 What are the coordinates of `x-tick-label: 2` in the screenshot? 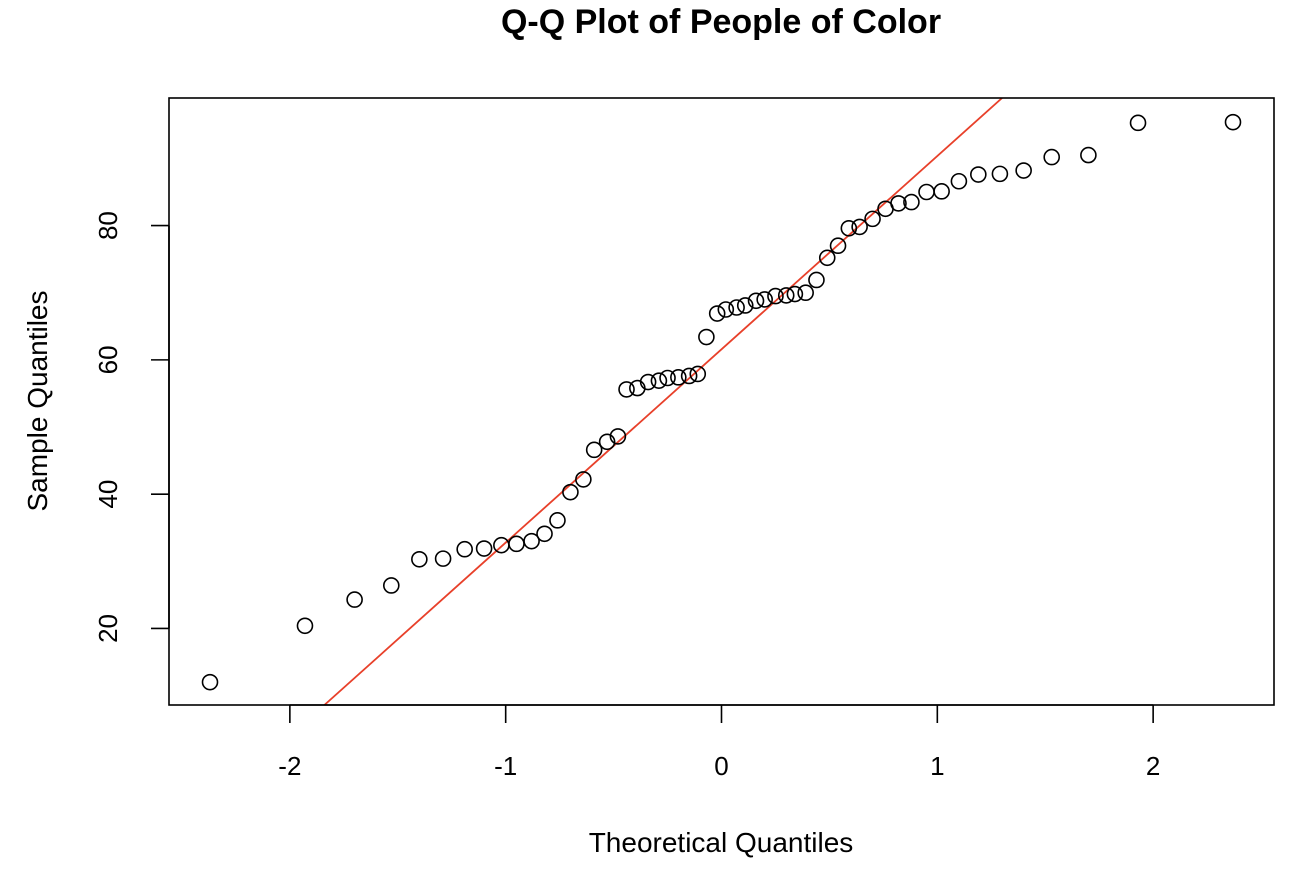 It's located at (1153, 766).